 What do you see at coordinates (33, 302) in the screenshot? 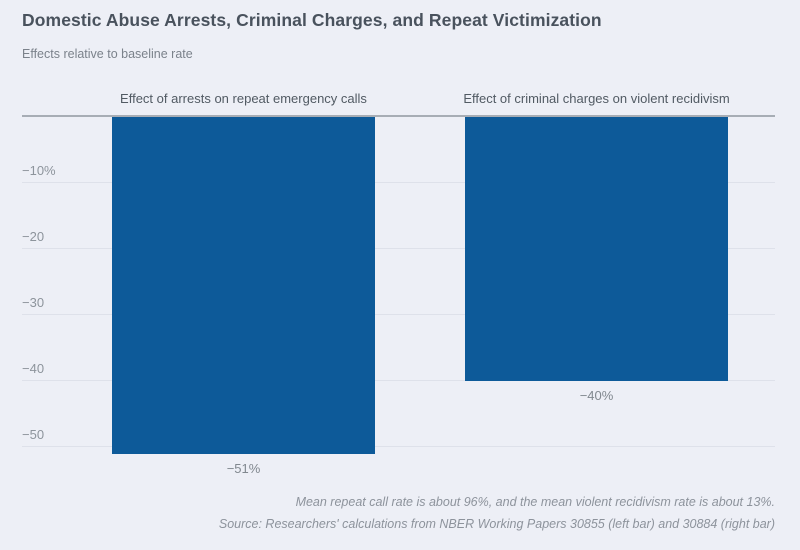
I see `y-tick-label: −30` at bounding box center [33, 302].